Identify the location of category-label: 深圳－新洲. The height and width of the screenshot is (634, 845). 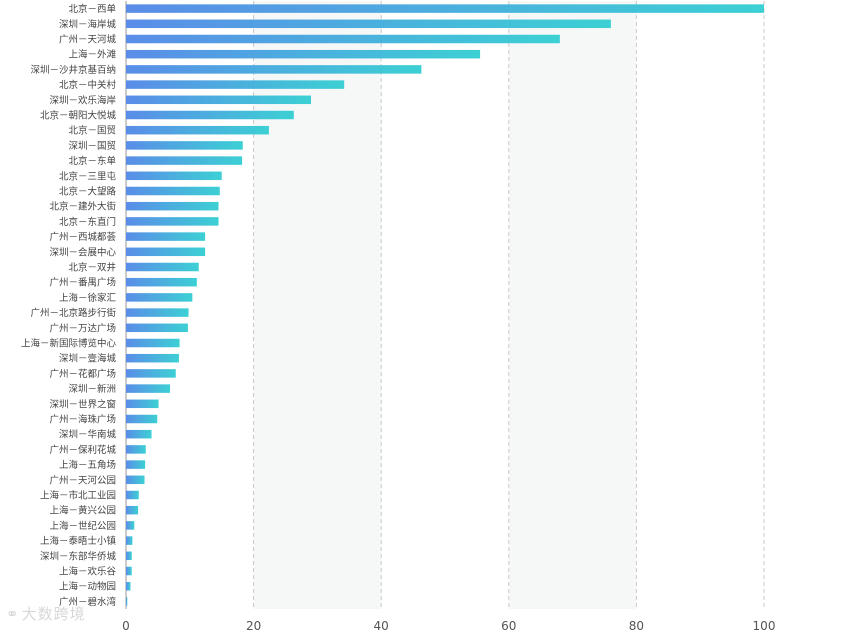
(92, 389).